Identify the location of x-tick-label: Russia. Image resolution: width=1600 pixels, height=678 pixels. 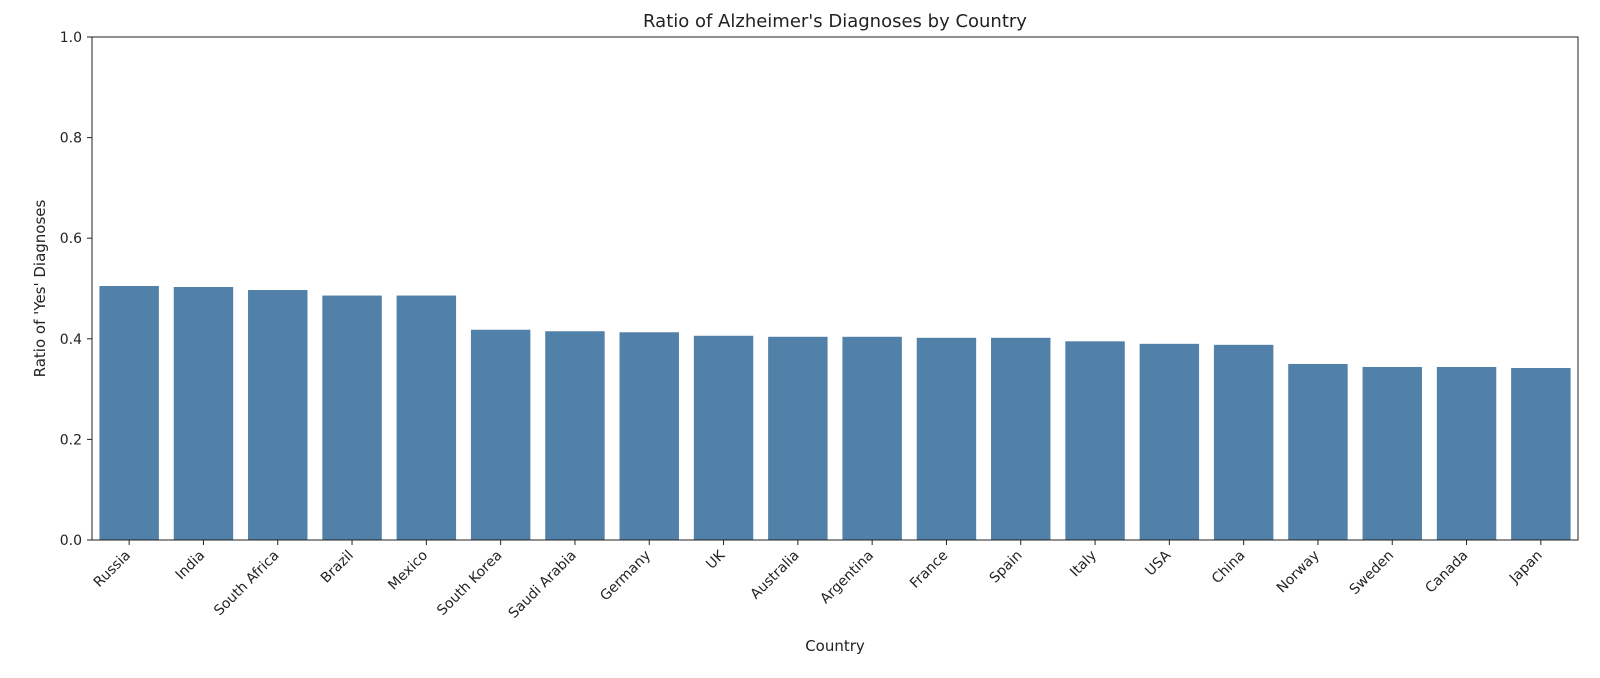
(112, 569).